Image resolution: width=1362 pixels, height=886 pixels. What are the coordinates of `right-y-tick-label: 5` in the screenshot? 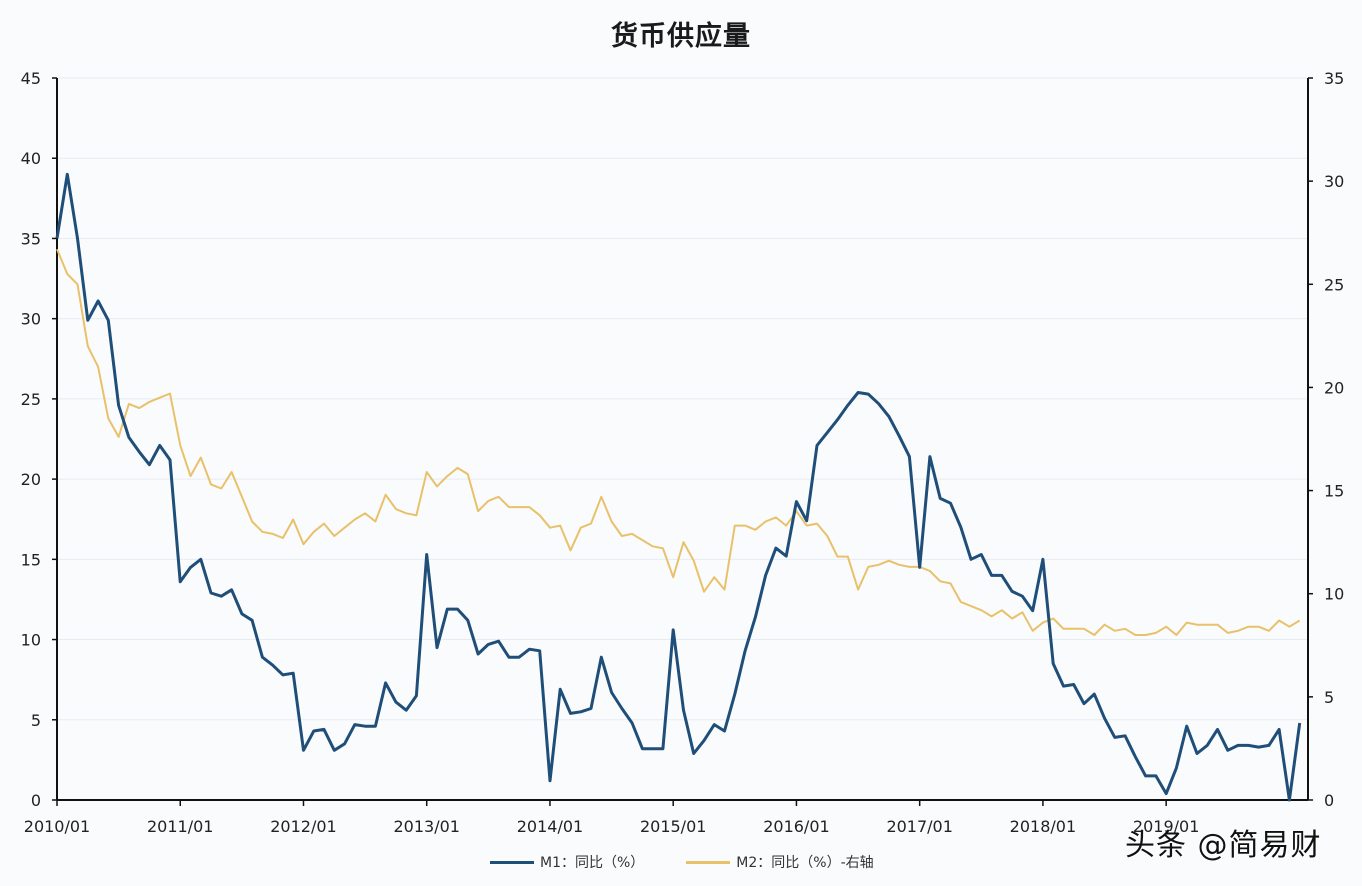 It's located at (1329, 697).